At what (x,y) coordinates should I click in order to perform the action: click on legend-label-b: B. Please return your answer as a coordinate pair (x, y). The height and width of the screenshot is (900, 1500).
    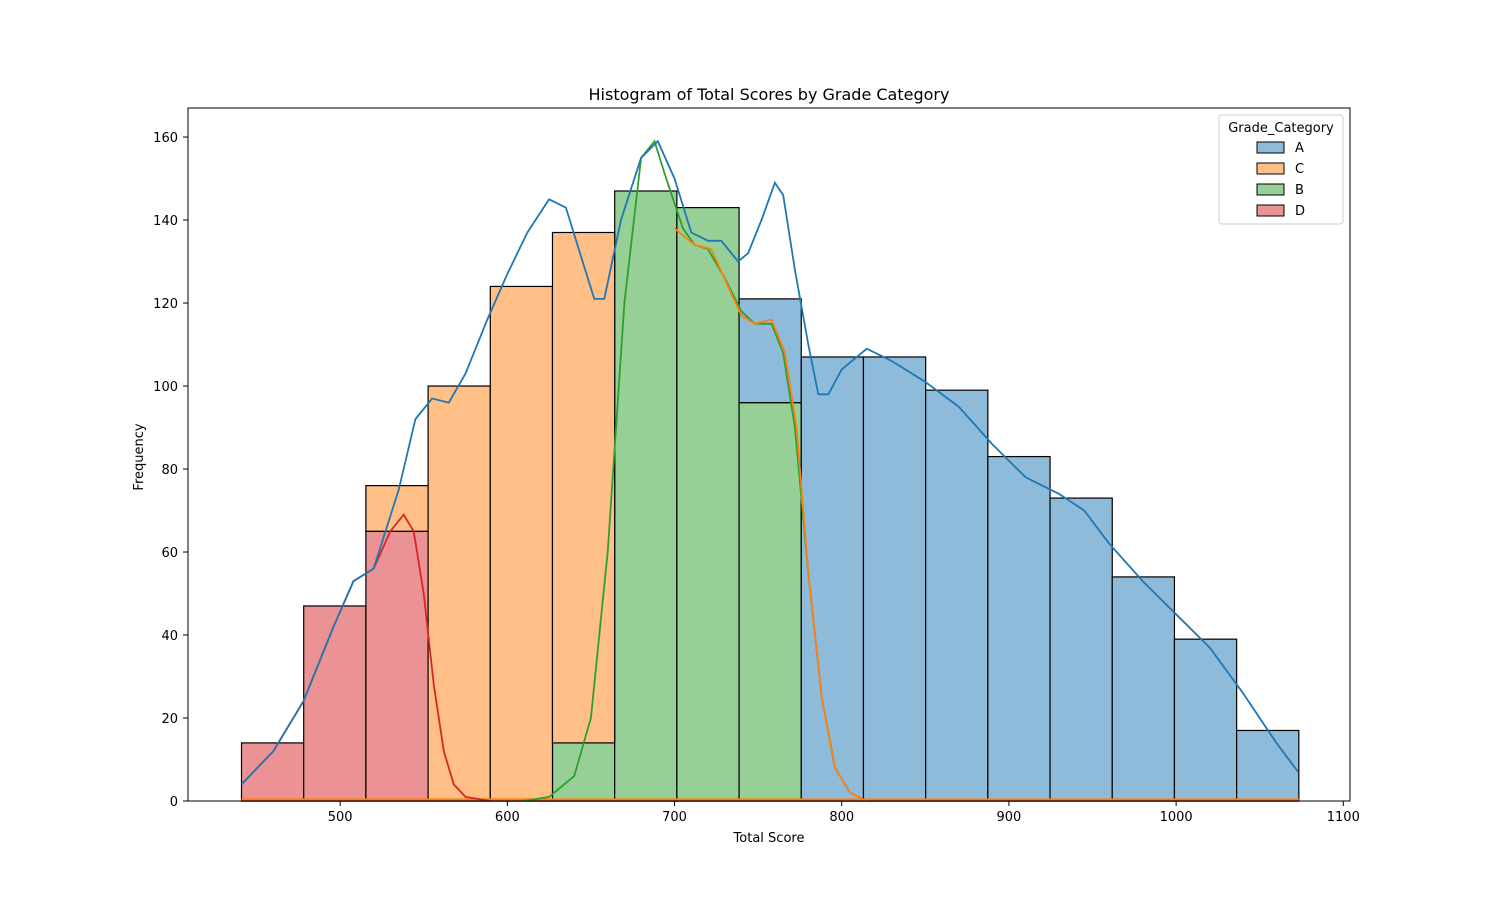
    Looking at the image, I should click on (1299, 190).